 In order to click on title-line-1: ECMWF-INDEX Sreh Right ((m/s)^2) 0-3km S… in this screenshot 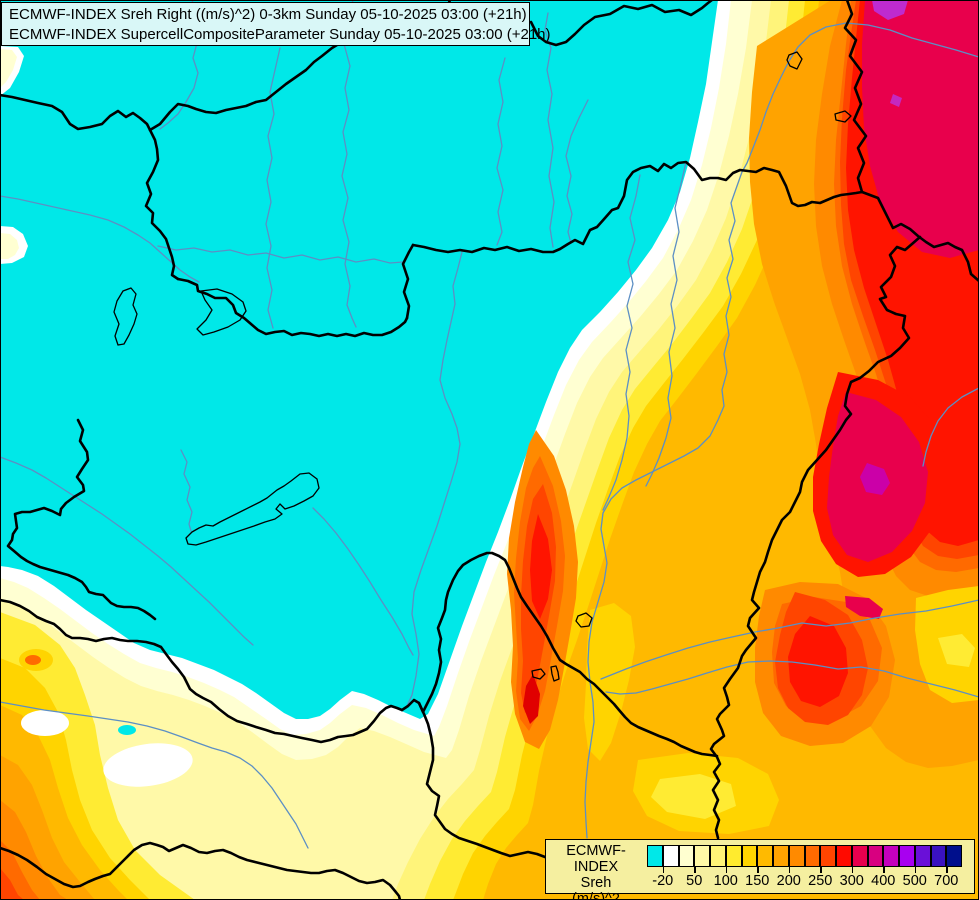, I will do `click(268, 14)`.